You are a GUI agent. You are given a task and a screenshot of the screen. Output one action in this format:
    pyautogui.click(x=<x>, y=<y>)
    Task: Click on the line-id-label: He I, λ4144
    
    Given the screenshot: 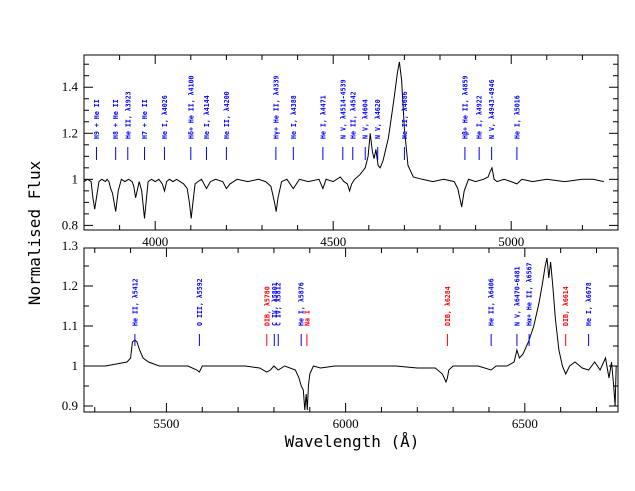 What is the action you would take?
    pyautogui.click(x=207, y=117)
    